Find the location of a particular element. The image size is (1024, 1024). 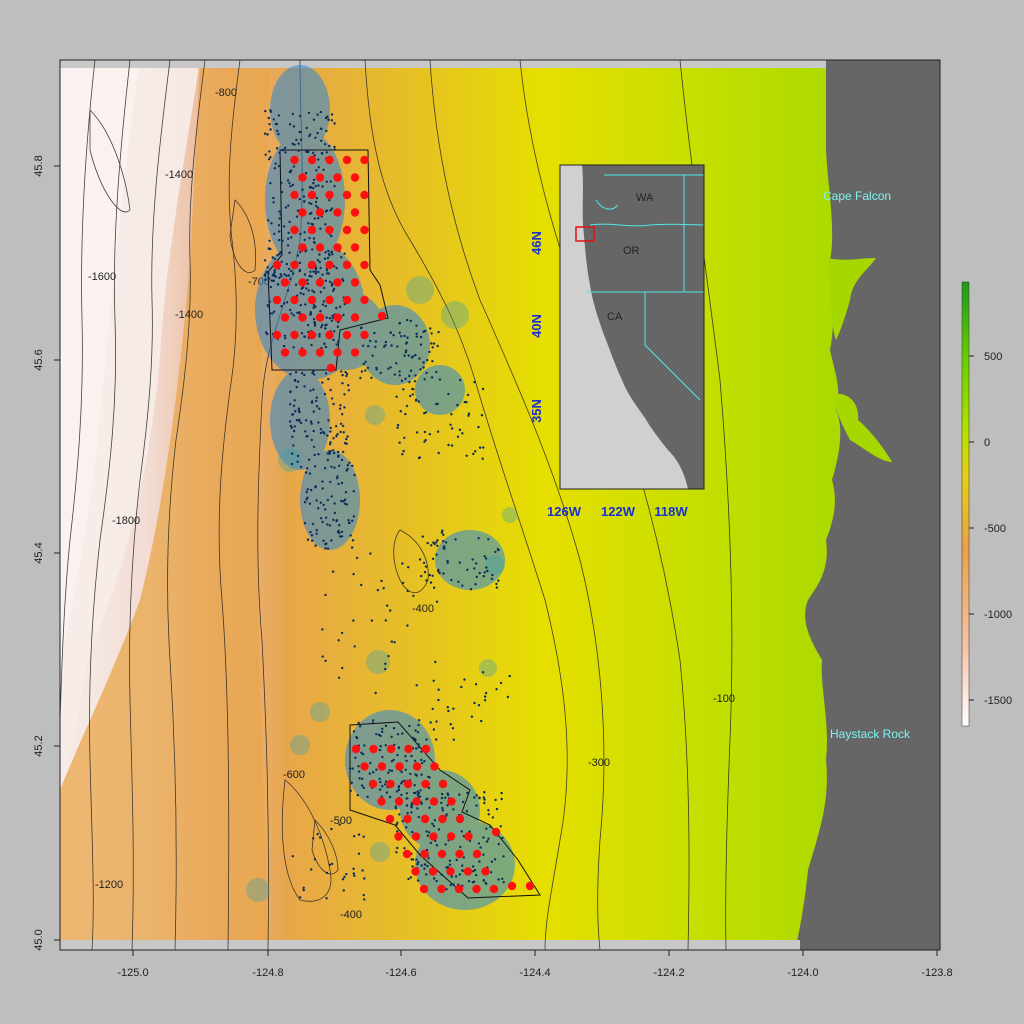

legend-tick-label: -500 is located at coordinates (995, 529).